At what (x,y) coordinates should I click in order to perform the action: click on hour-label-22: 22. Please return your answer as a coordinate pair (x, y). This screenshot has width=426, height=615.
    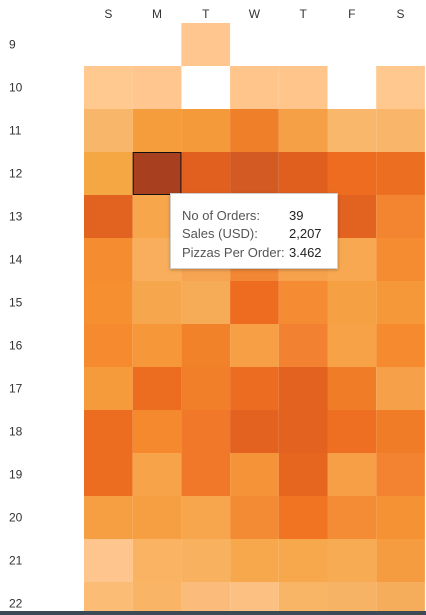
    Looking at the image, I should click on (16, 604).